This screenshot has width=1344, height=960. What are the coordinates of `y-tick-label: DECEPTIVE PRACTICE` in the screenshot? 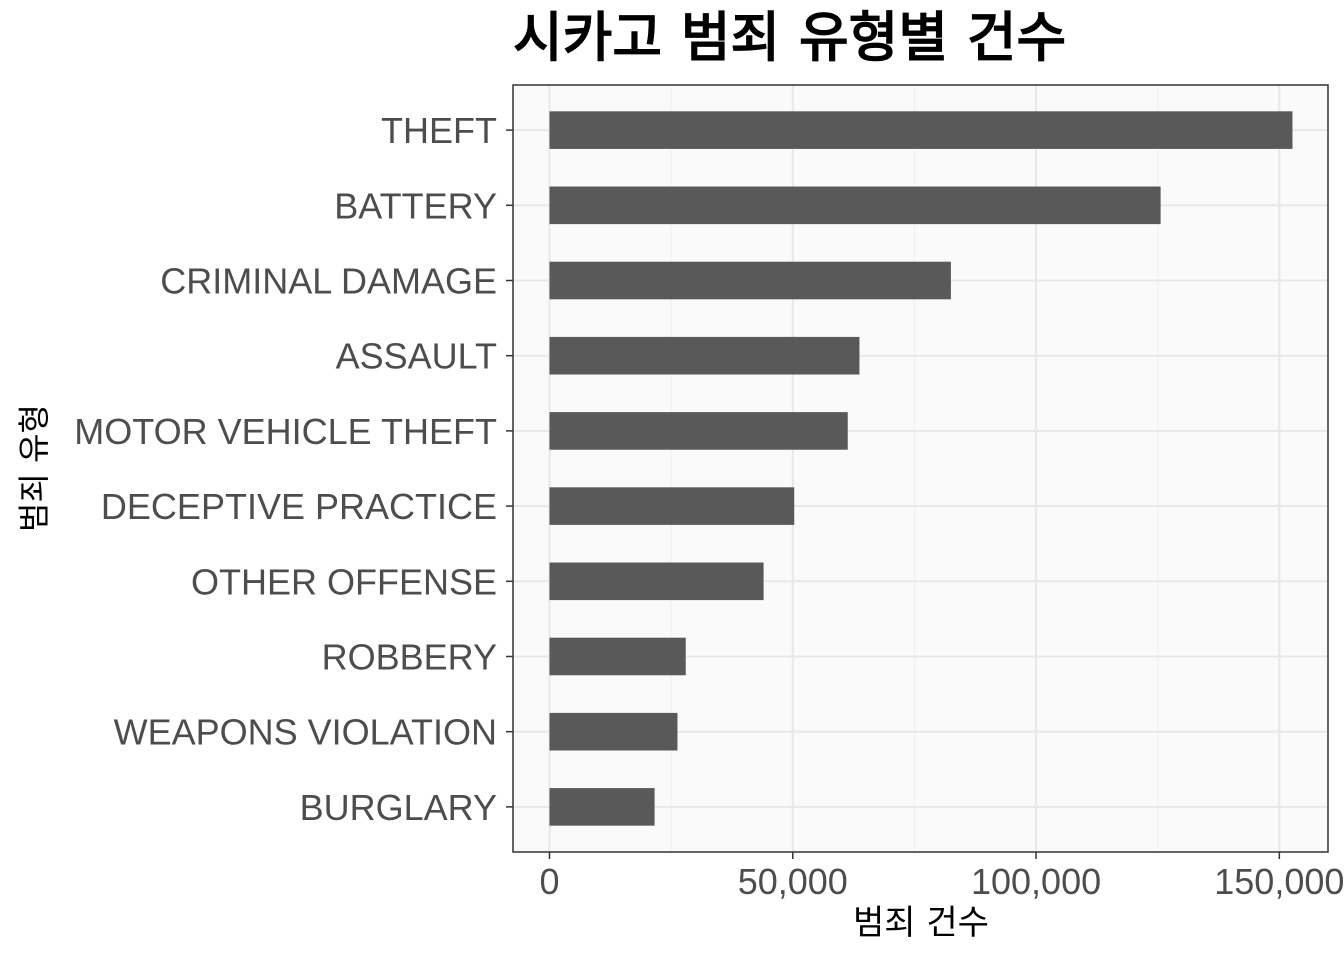 It's located at (299, 506).